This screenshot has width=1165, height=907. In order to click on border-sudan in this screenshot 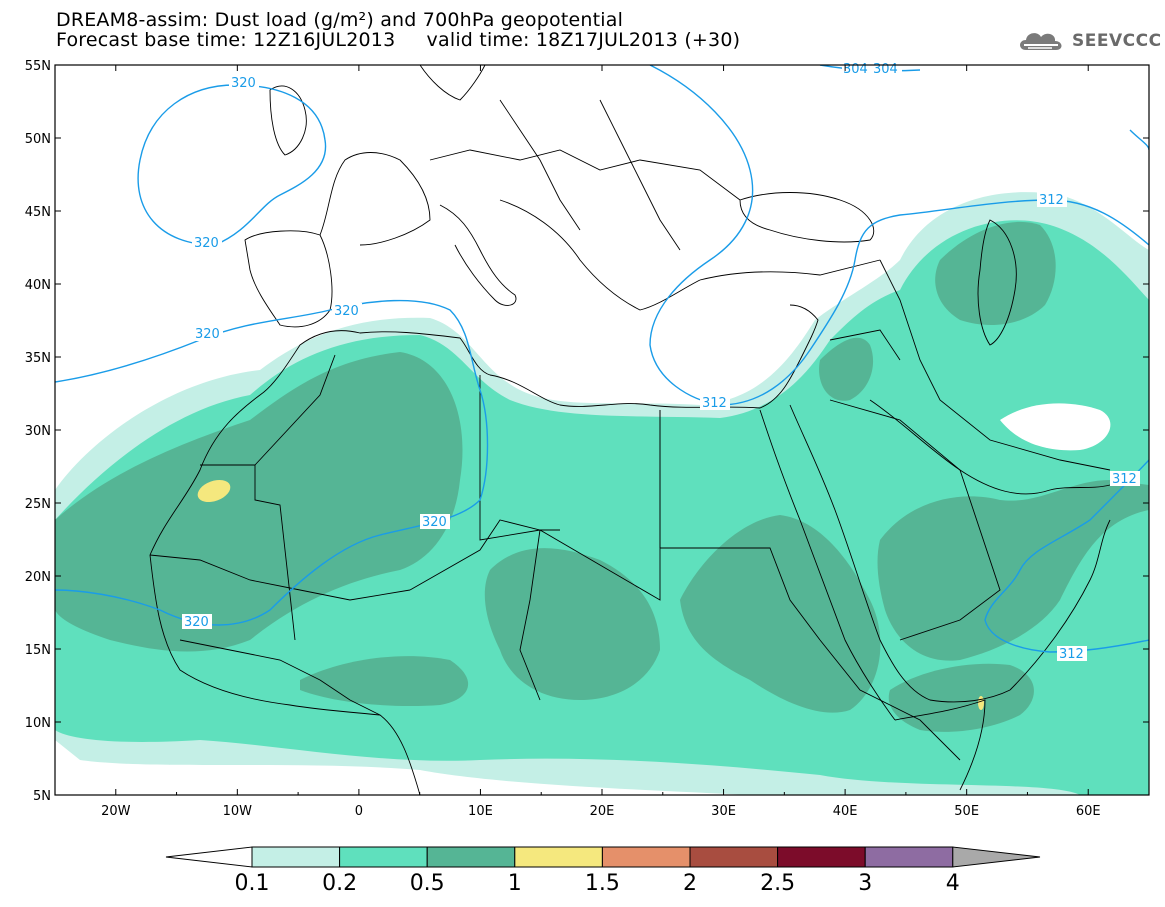, I will do `click(740, 594)`.